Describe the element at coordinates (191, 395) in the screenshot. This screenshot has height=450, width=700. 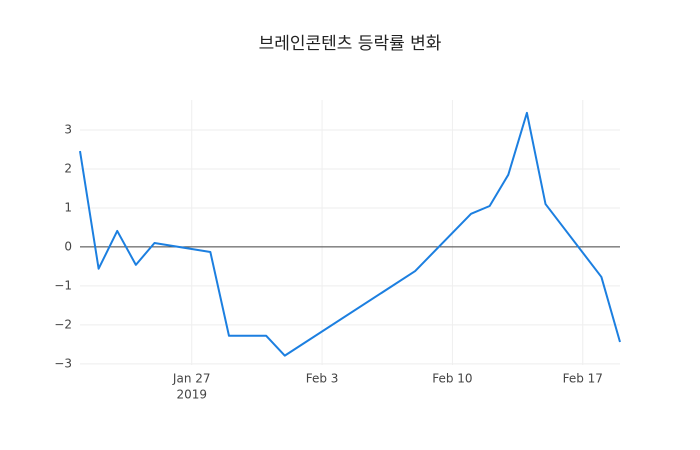
I see `x-tick-year: 2019` at that location.